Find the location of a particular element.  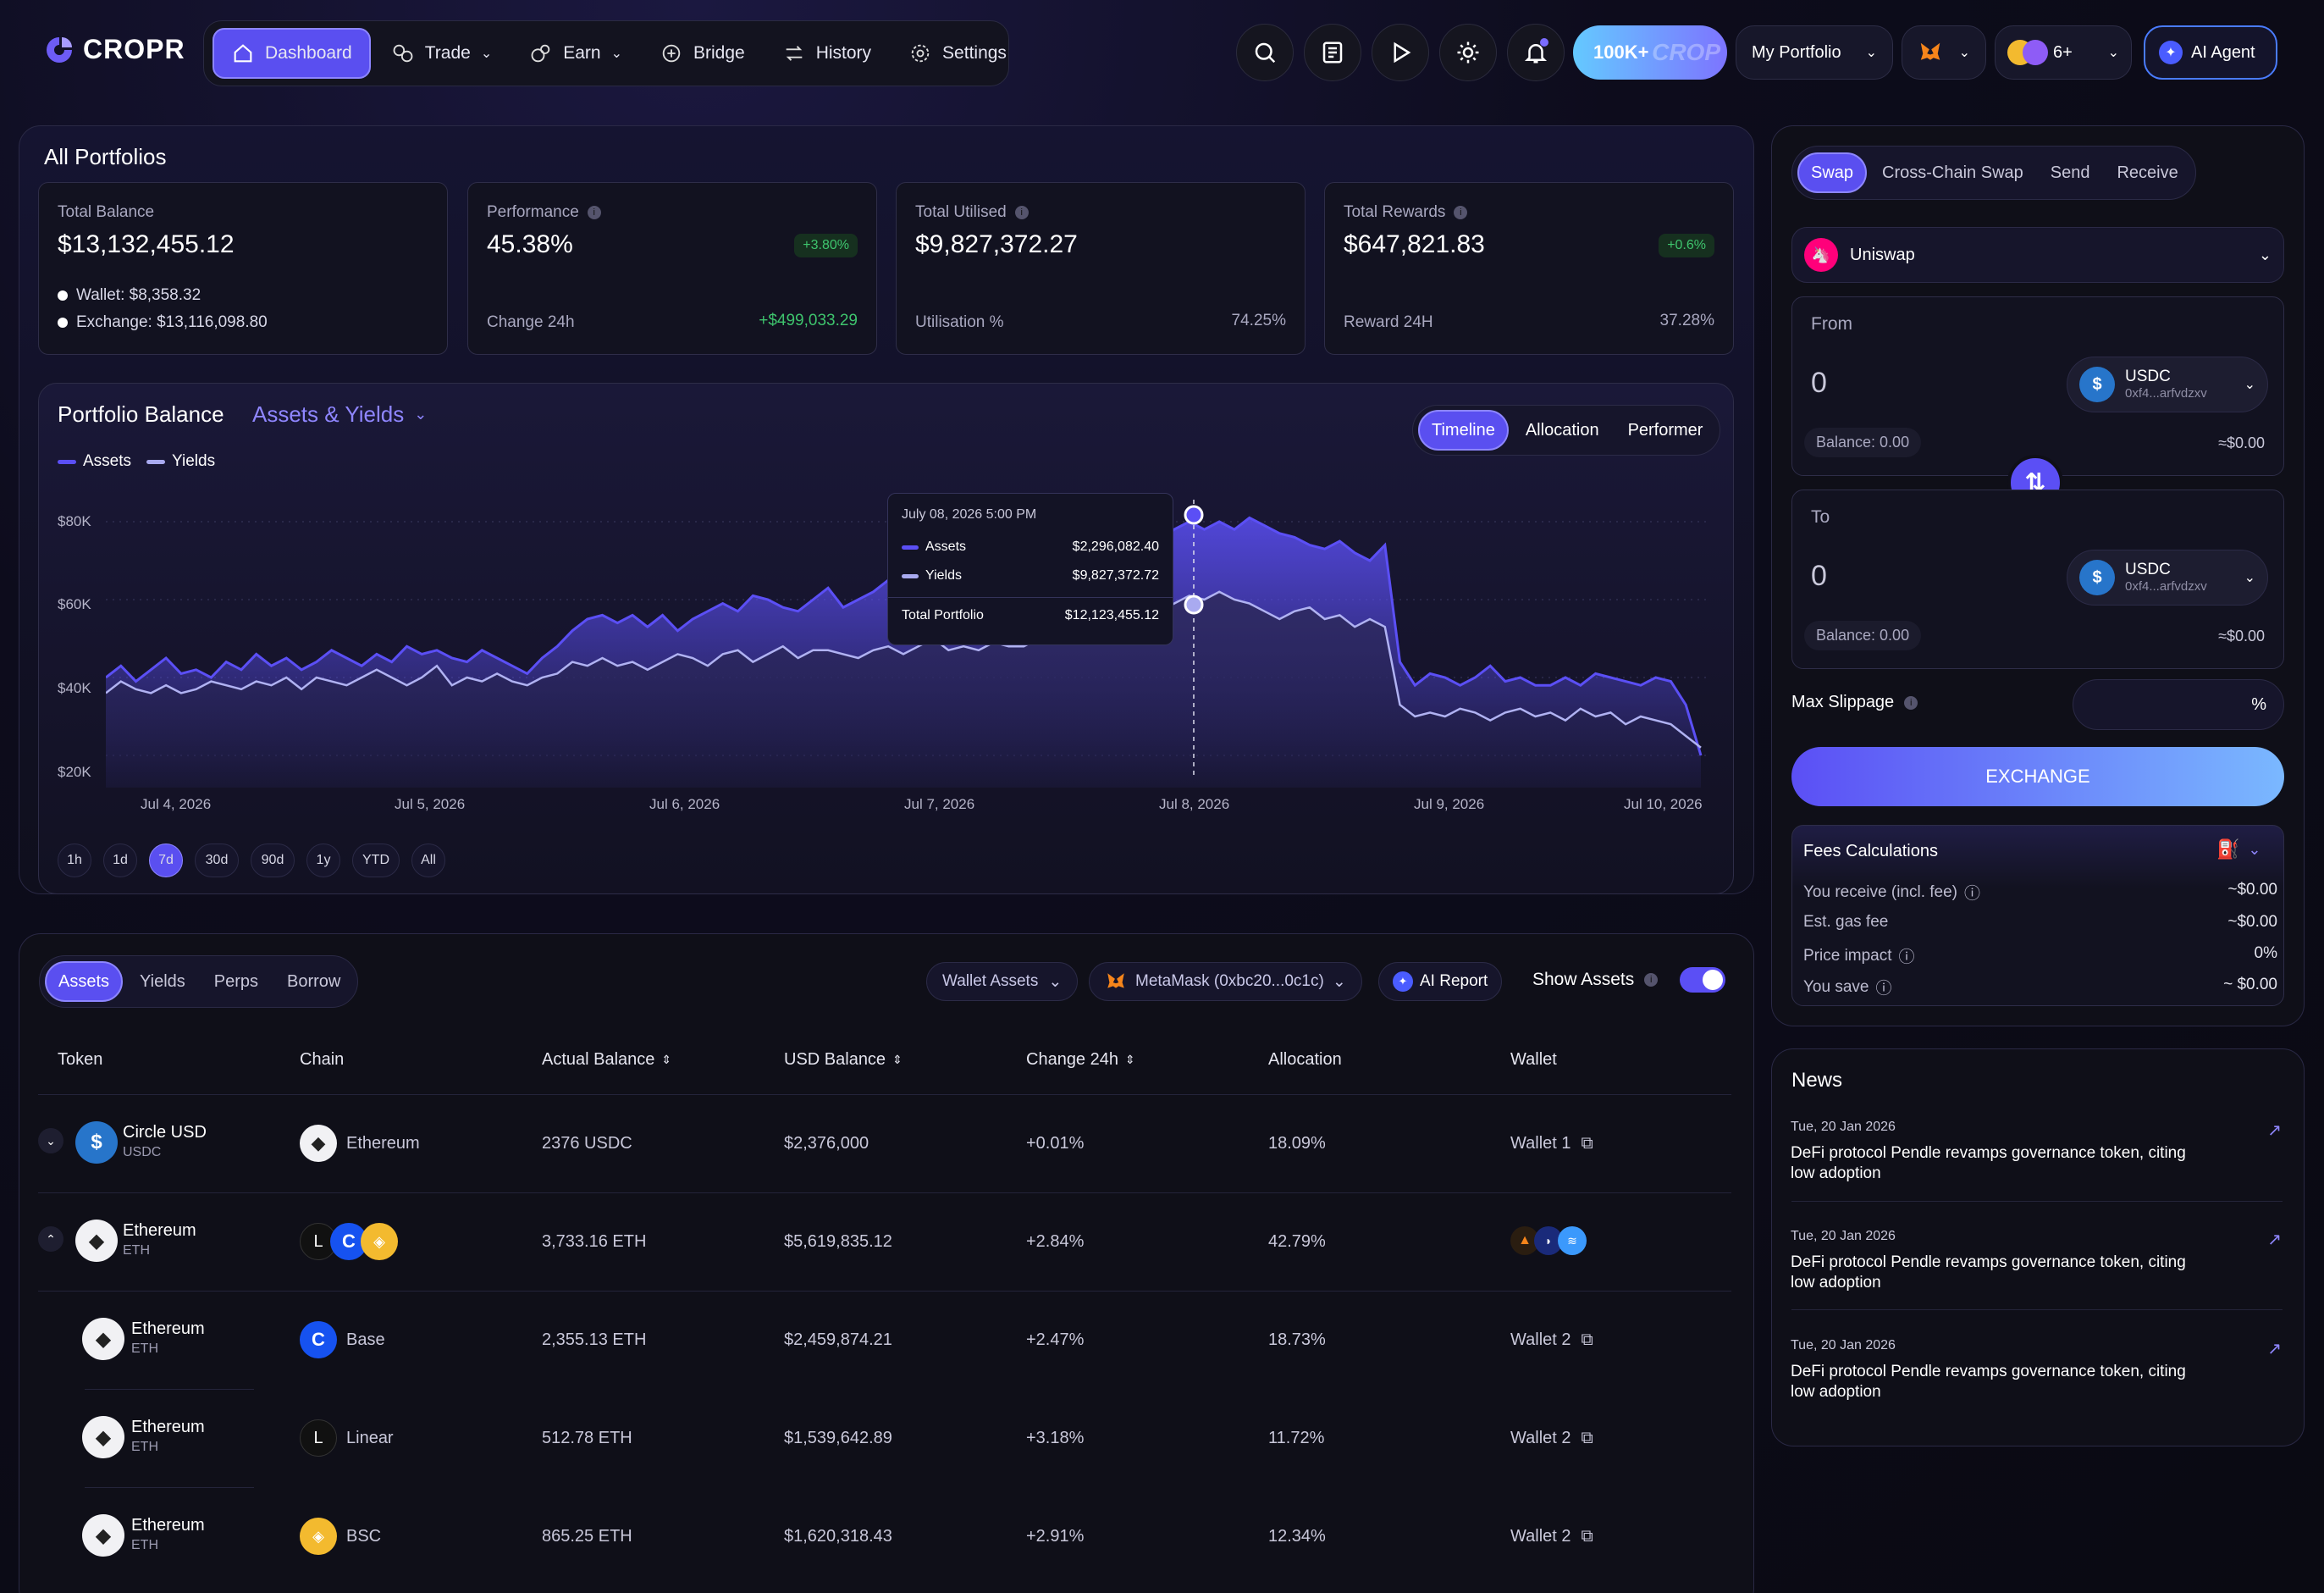

nav-settings: Settings is located at coordinates (958, 53).